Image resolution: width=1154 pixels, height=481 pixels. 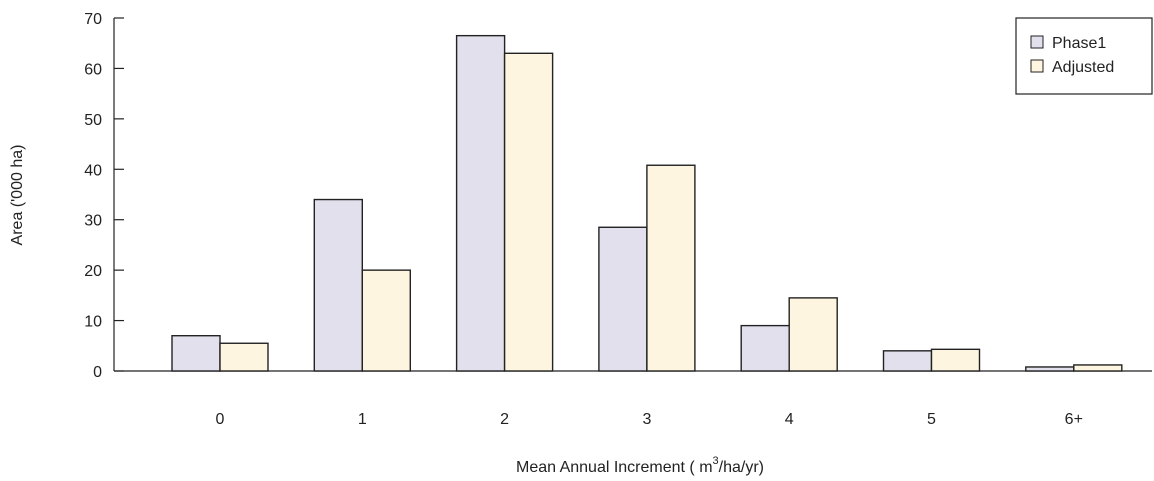 What do you see at coordinates (362, 419) in the screenshot?
I see `x-tick-label: 1` at bounding box center [362, 419].